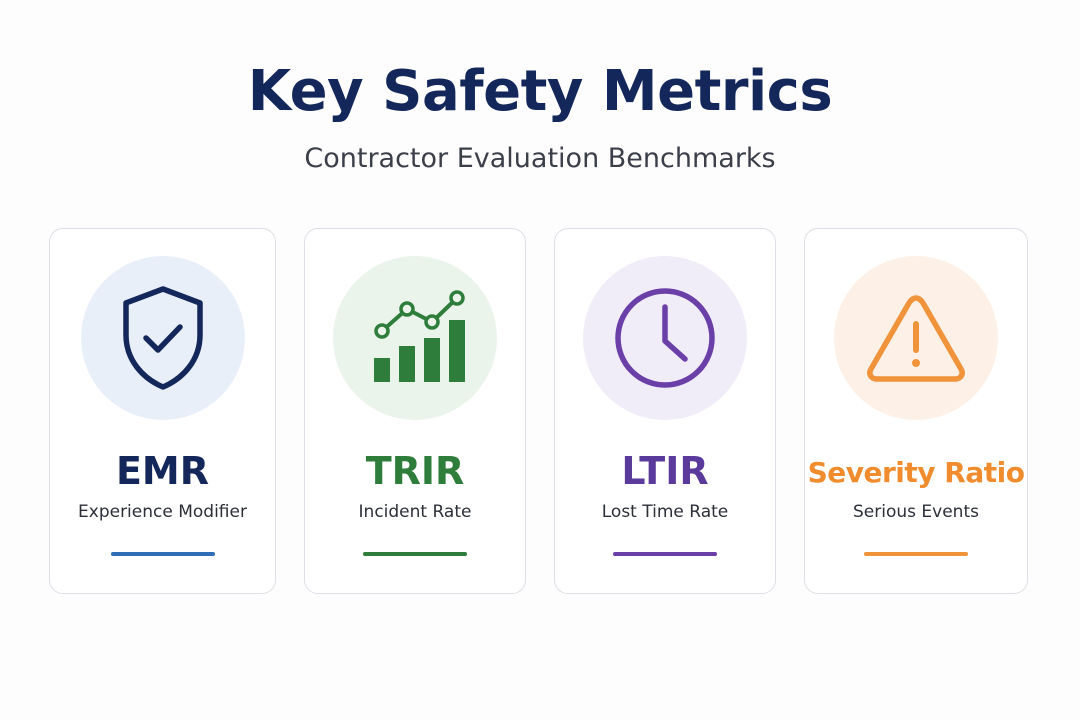  What do you see at coordinates (540, 158) in the screenshot?
I see `page-subtitle: Contractor Evaluation Benchmarks` at bounding box center [540, 158].